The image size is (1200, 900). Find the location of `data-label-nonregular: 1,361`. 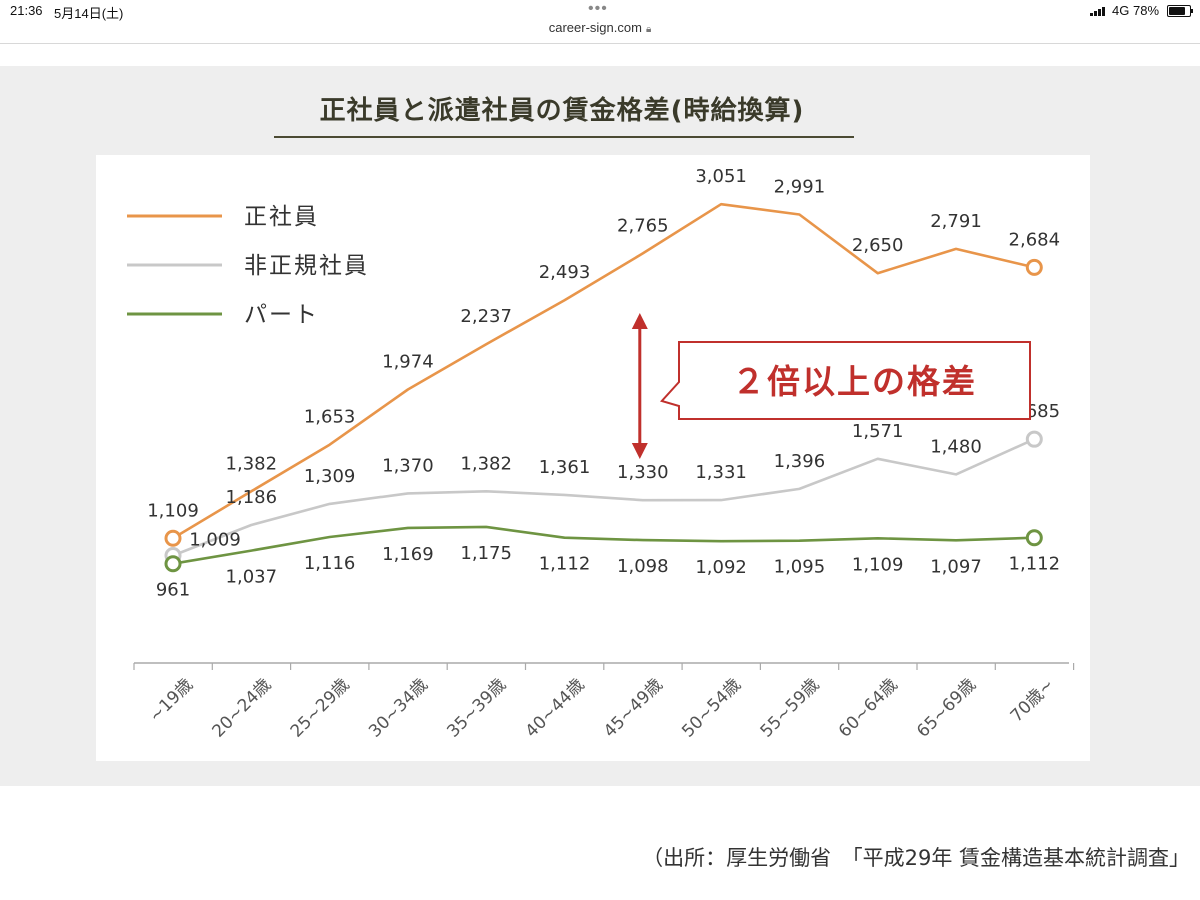

data-label-nonregular: 1,361 is located at coordinates (565, 467).